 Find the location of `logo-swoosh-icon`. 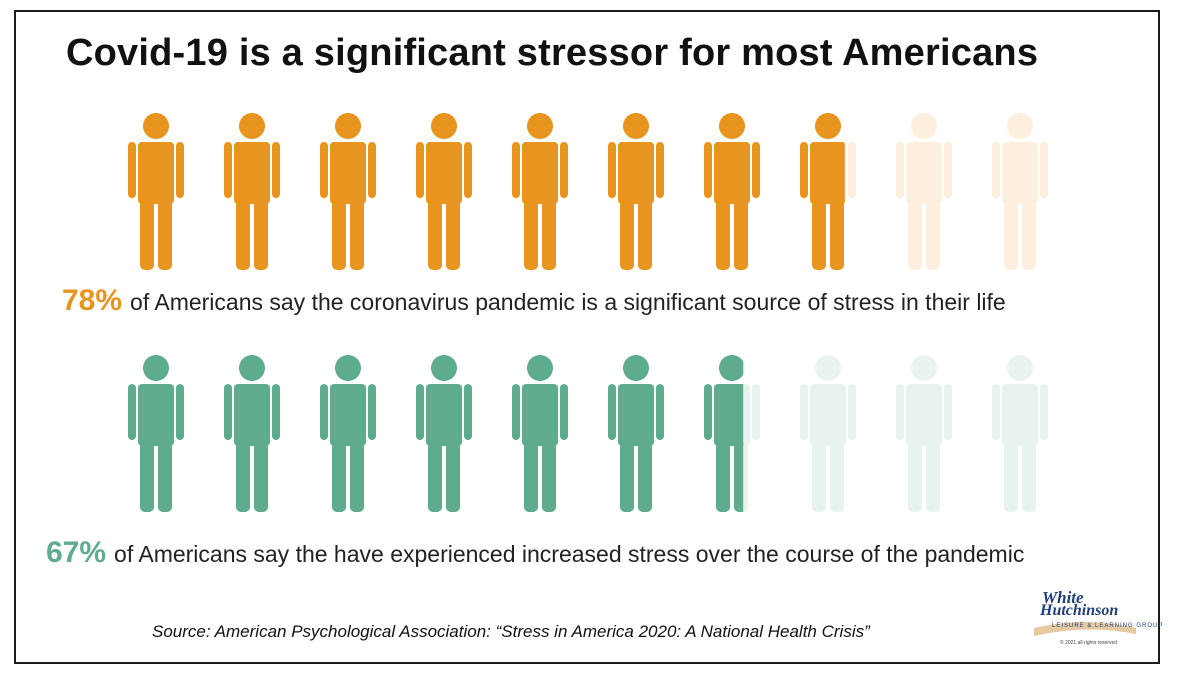

logo-swoosh-icon is located at coordinates (1085, 629).